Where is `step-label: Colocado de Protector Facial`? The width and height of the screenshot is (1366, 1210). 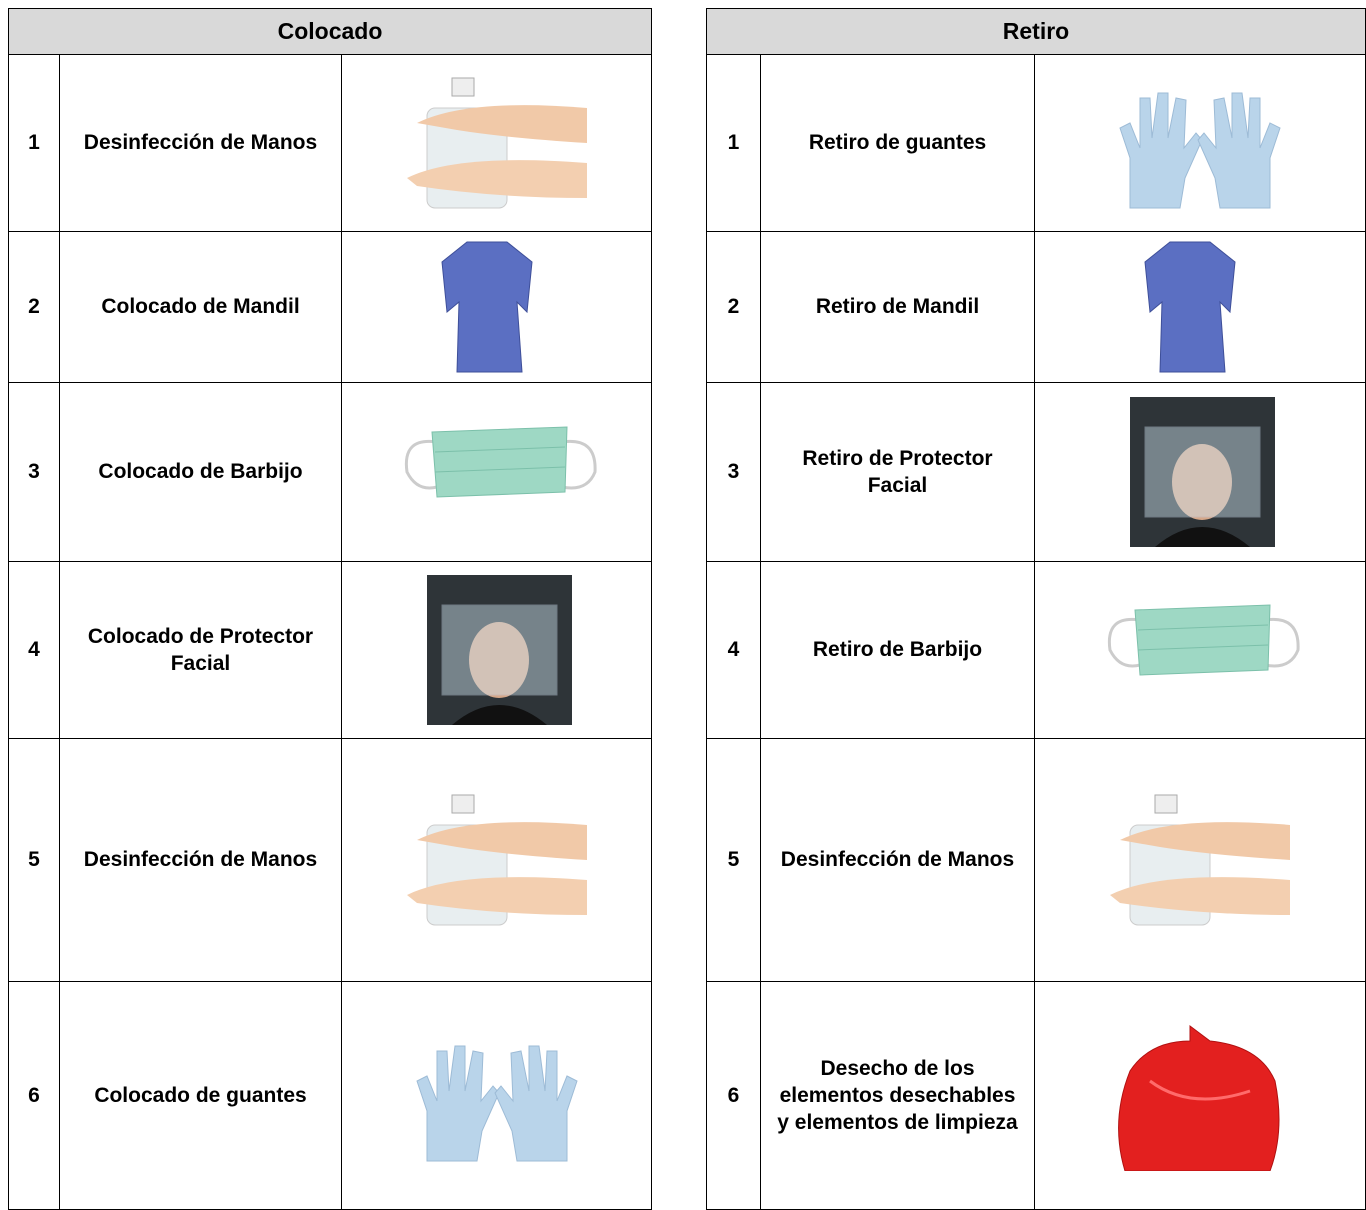 step-label: Colocado de Protector Facial is located at coordinates (200, 650).